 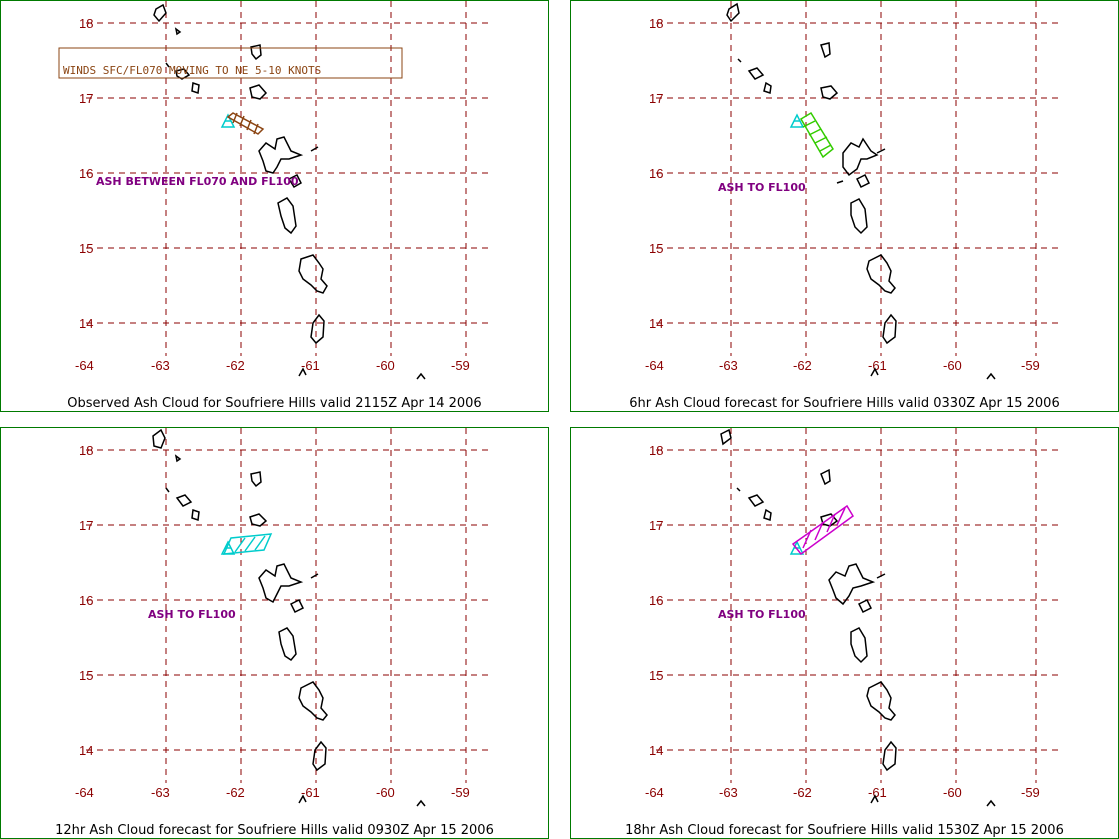 I want to click on ash-cloud-6hr, so click(x=816, y=135).